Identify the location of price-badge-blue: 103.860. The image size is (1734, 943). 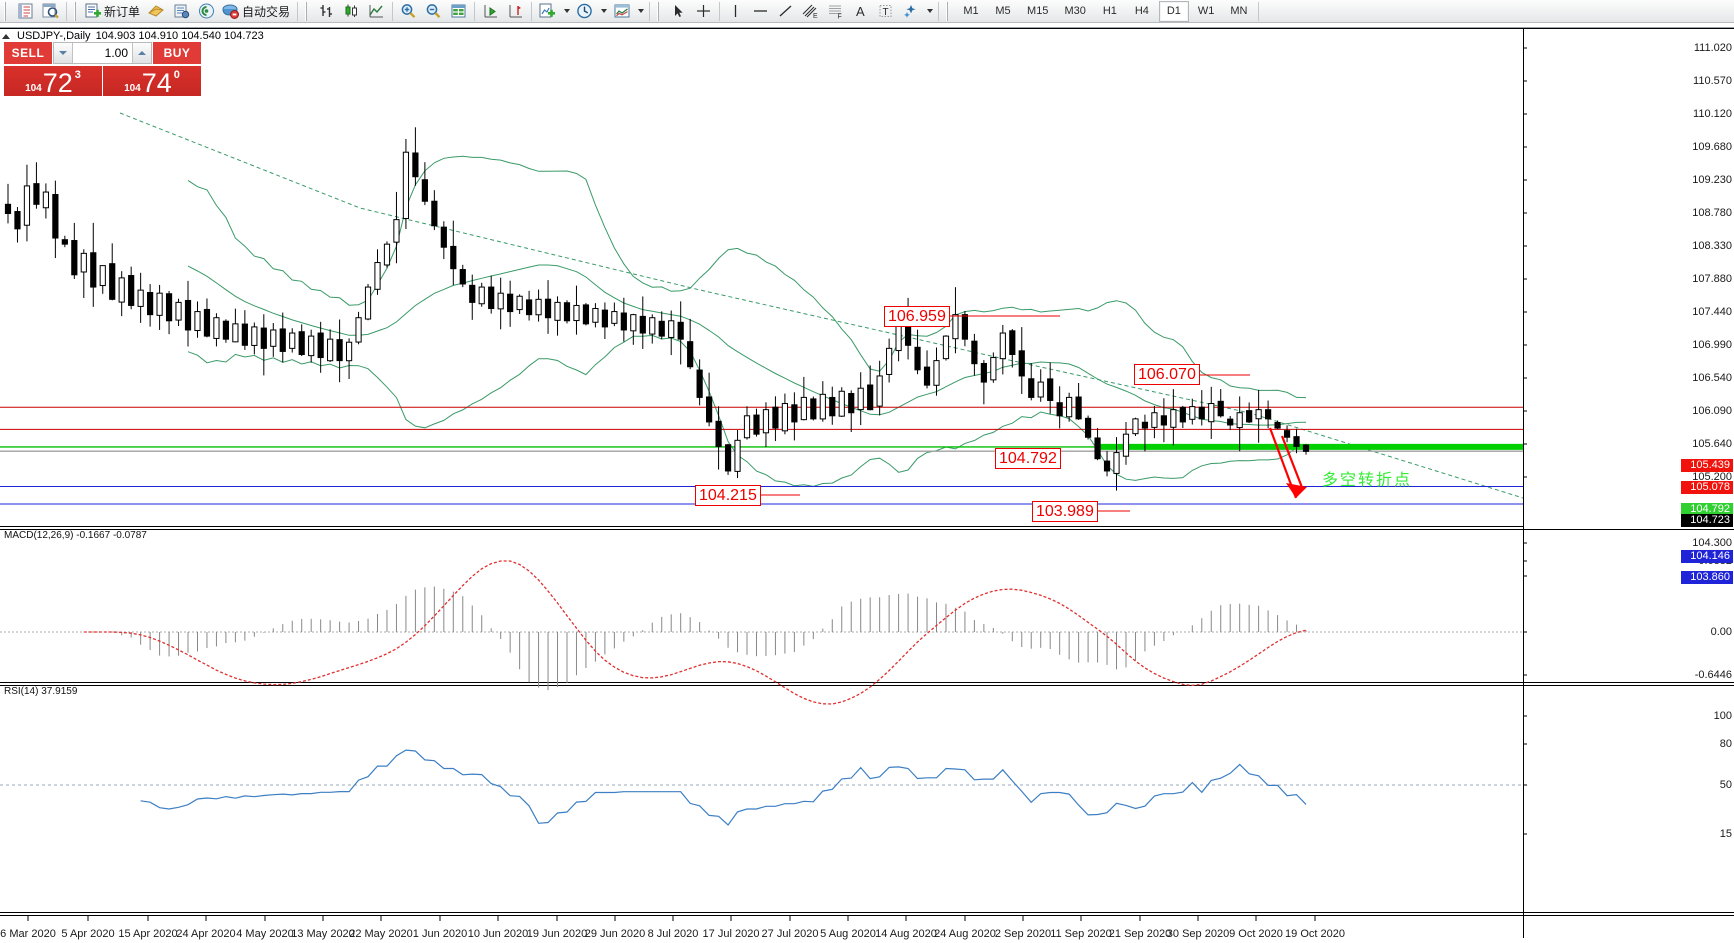
(1707, 577).